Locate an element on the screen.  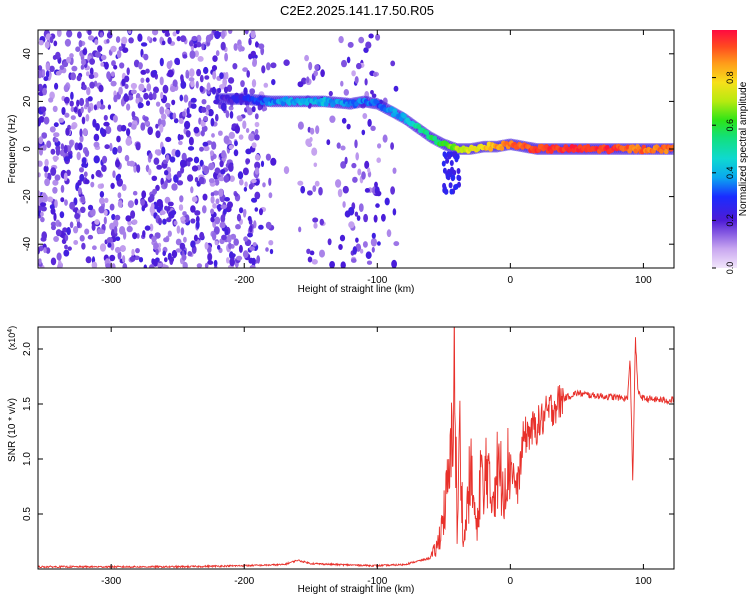
snr-x-label: Height of straight line (km) is located at coordinates (356, 589).